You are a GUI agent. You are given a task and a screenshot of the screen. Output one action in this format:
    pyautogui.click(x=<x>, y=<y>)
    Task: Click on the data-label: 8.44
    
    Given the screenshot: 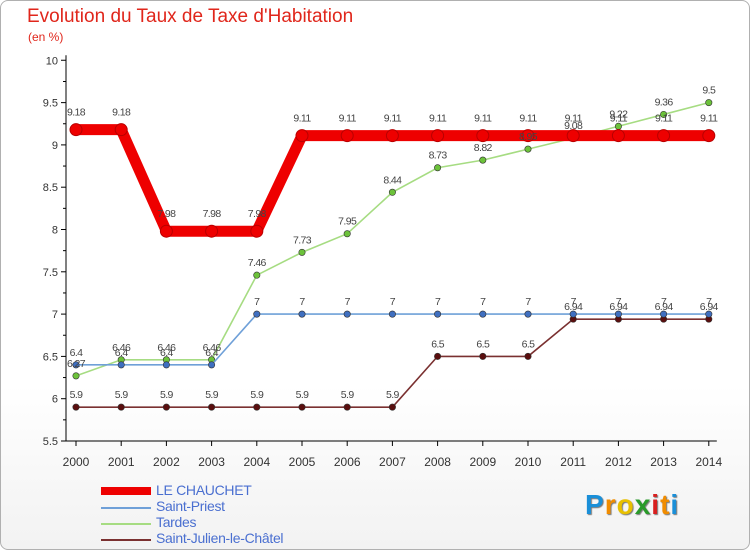 What is the action you would take?
    pyautogui.click(x=392, y=180)
    